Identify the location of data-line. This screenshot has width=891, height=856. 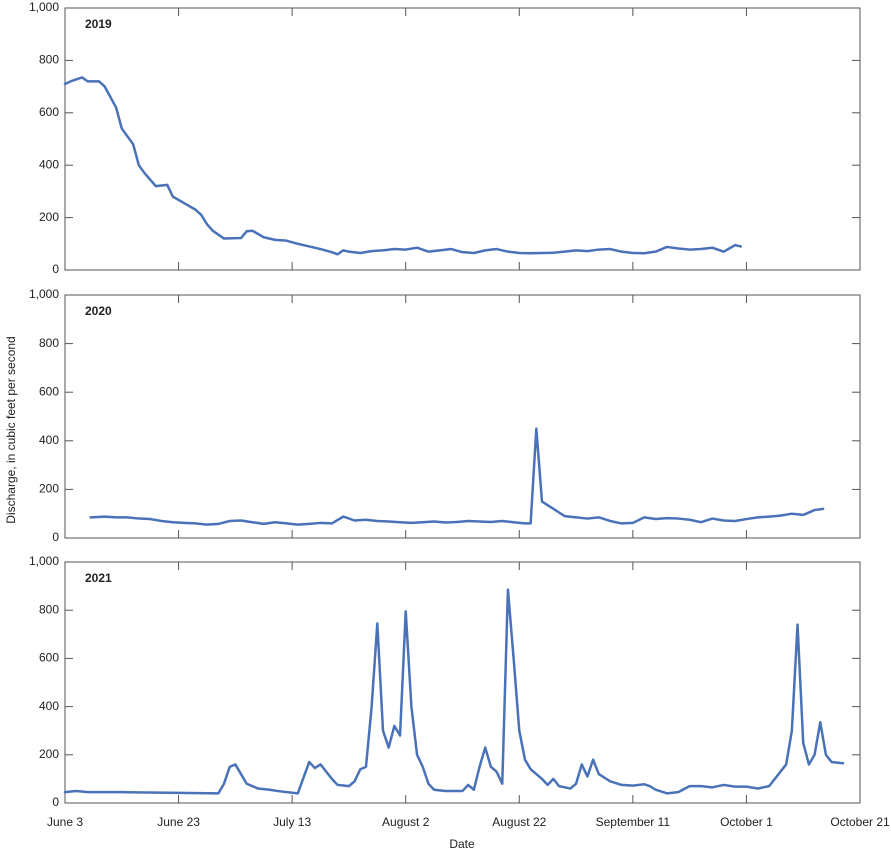
(457, 476).